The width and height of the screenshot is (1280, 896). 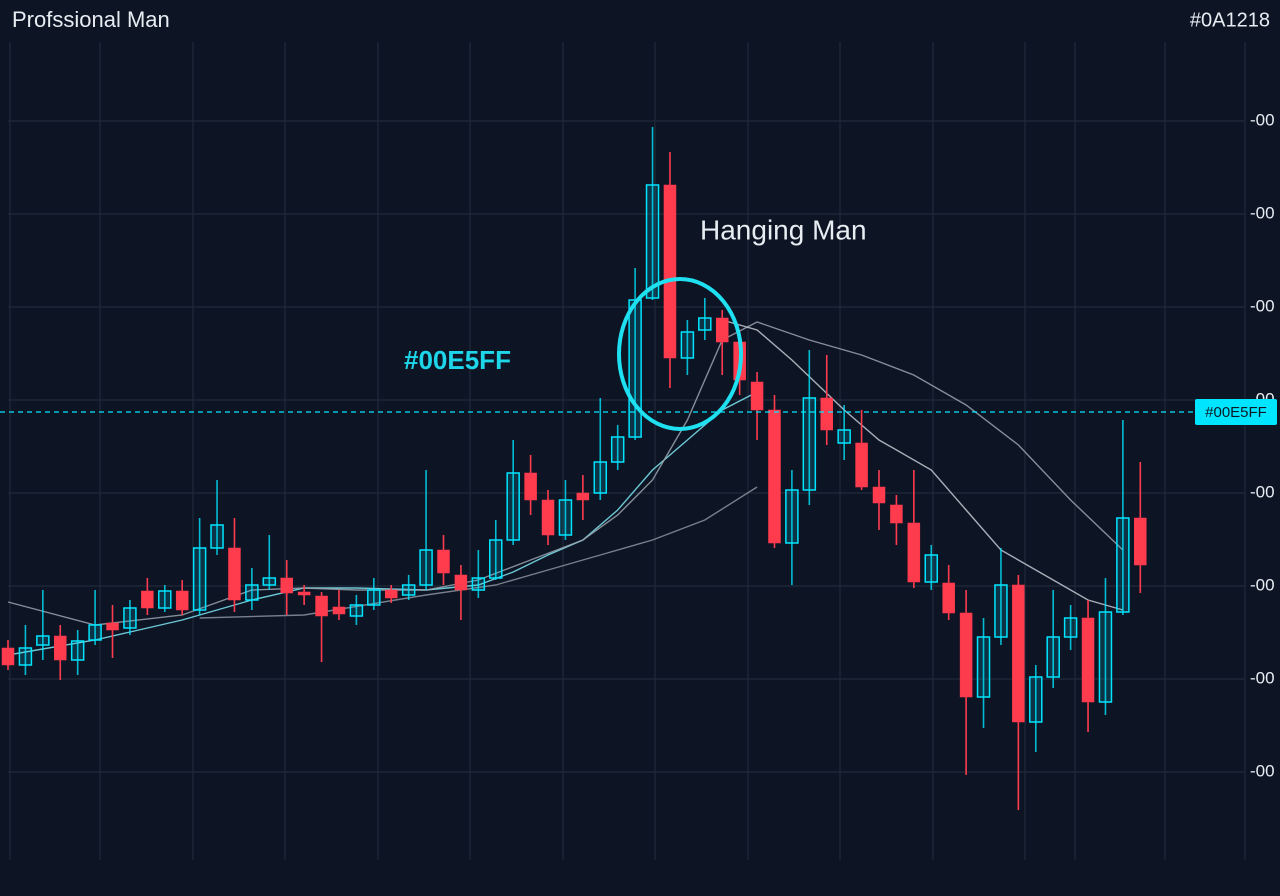 What do you see at coordinates (1230, 20) in the screenshot?
I see `corner-text: #0A1218` at bounding box center [1230, 20].